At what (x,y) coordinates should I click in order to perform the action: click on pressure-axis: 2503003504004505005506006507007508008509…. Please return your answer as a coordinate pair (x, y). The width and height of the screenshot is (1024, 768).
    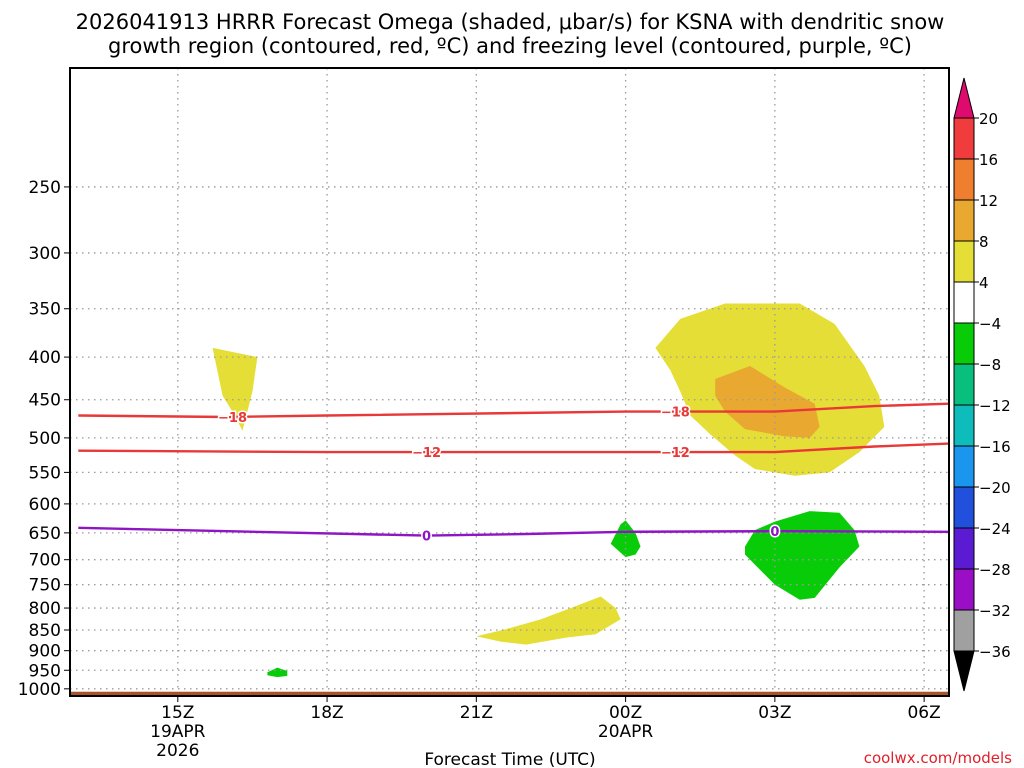
    Looking at the image, I should click on (44, 439).